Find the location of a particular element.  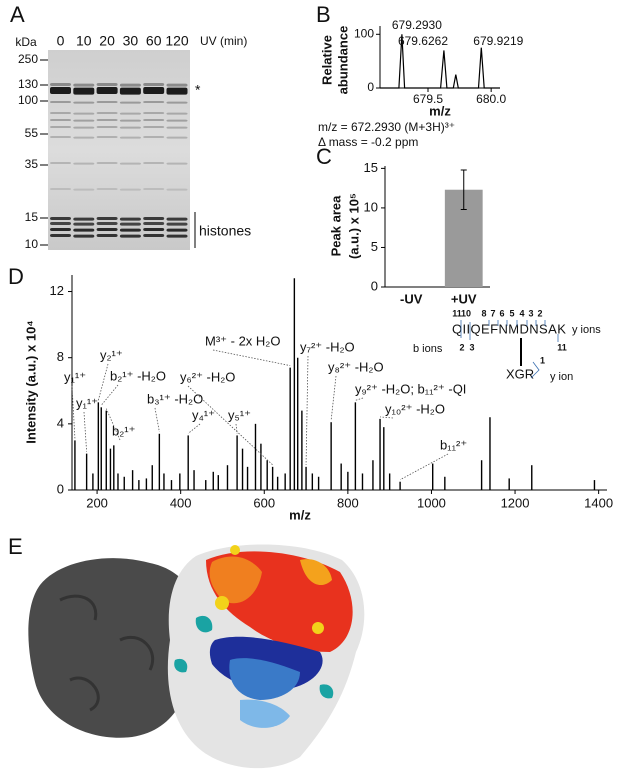

marker-label: 55 is located at coordinates (32, 133).